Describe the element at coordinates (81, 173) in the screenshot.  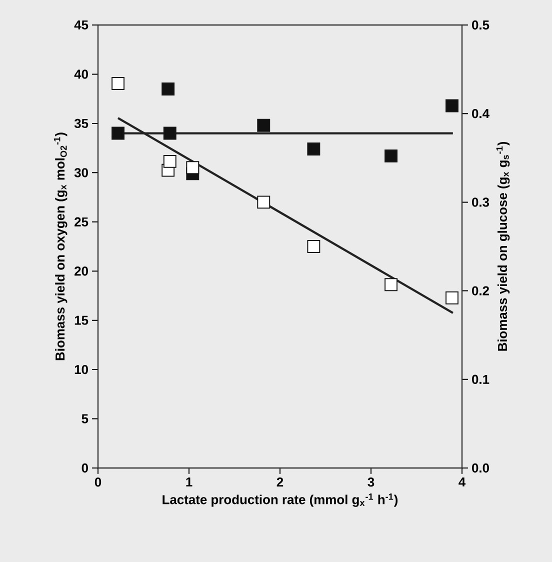
I see `y-tick-label: 30` at that location.